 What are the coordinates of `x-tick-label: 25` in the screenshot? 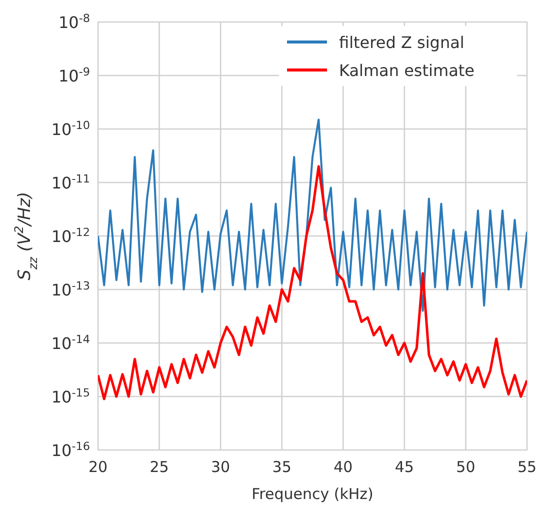 It's located at (159, 467).